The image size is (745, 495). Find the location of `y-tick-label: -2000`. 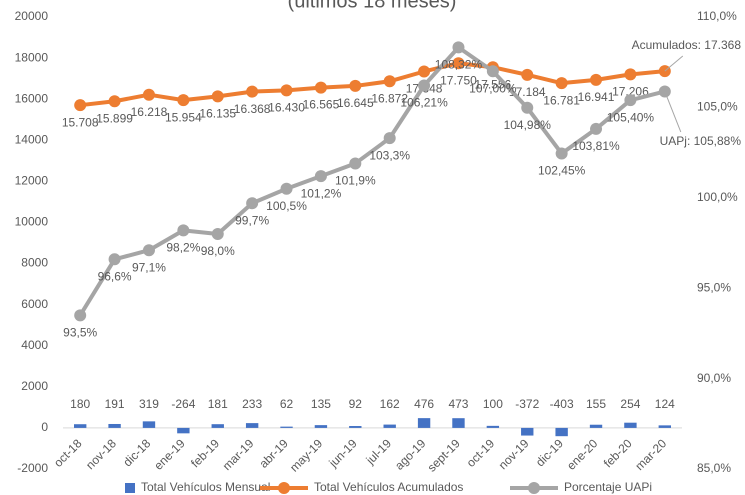

y-tick-label: -2000 is located at coordinates (32, 468).